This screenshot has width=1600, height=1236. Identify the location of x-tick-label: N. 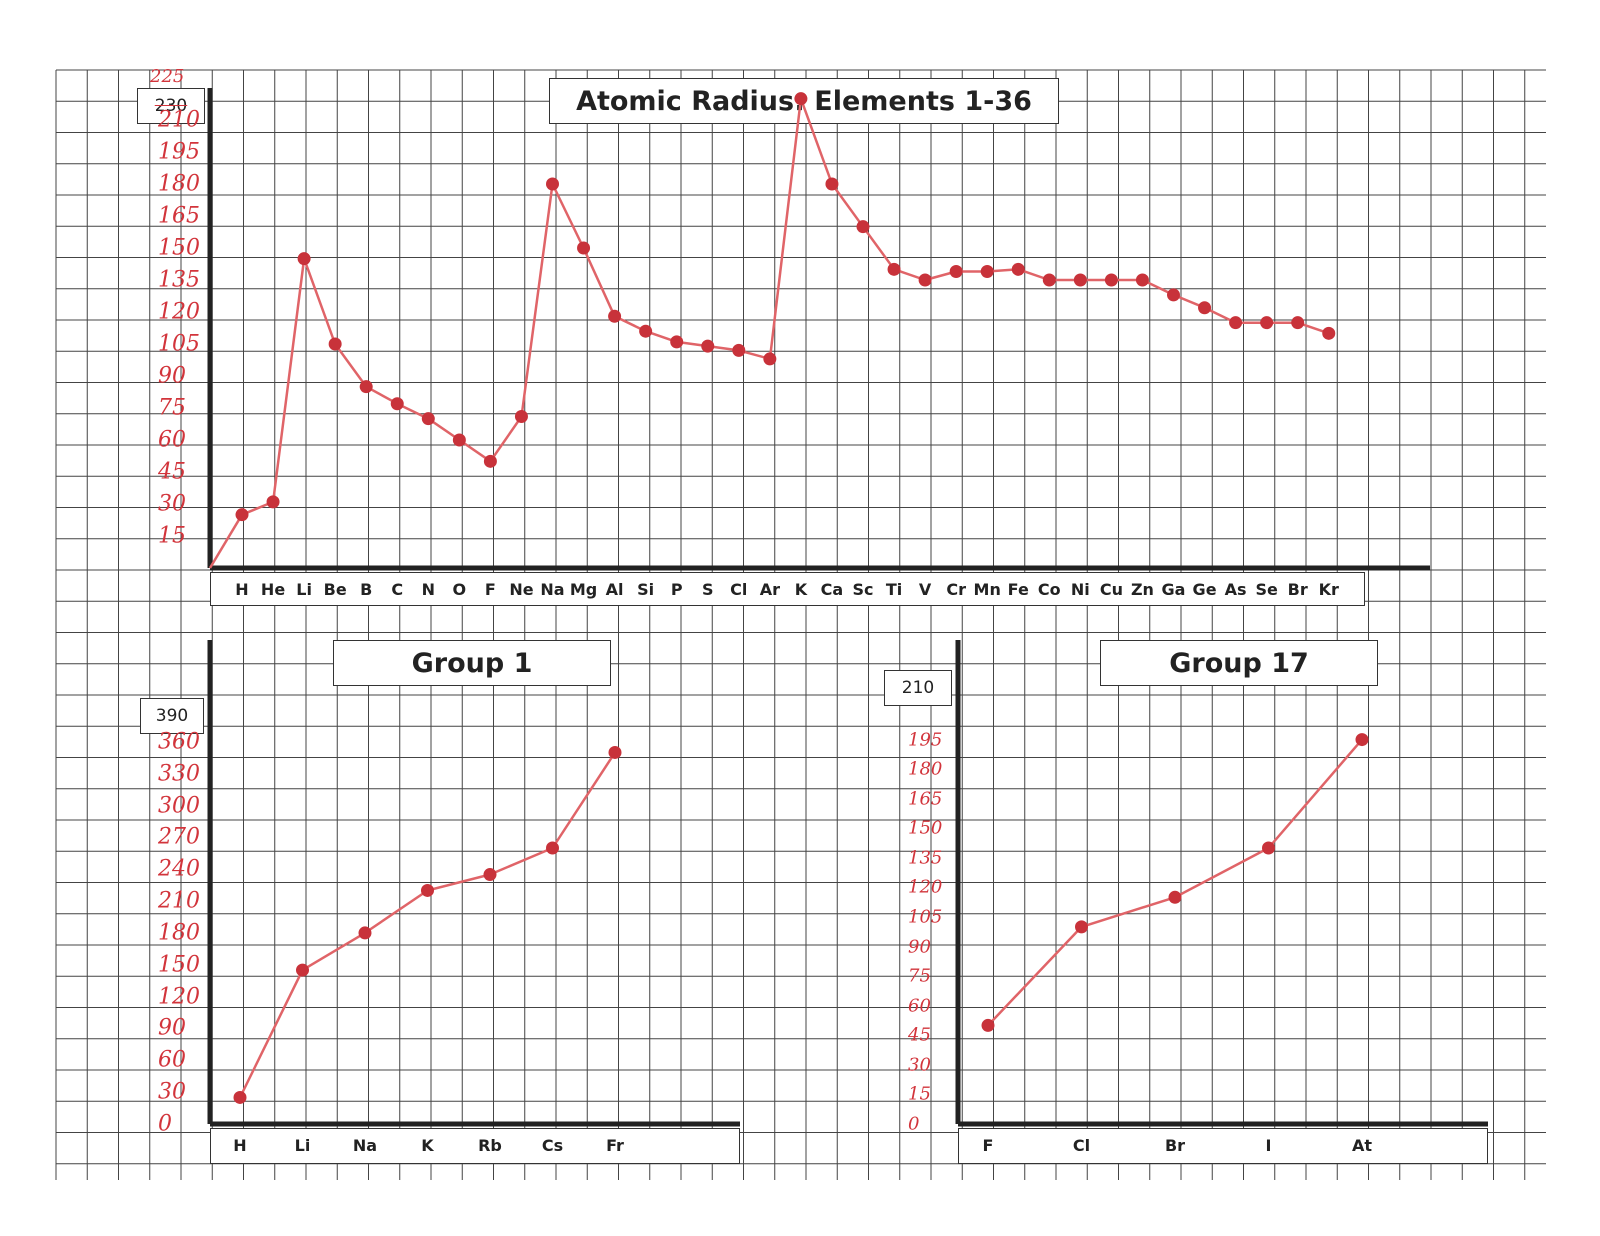
(428, 589).